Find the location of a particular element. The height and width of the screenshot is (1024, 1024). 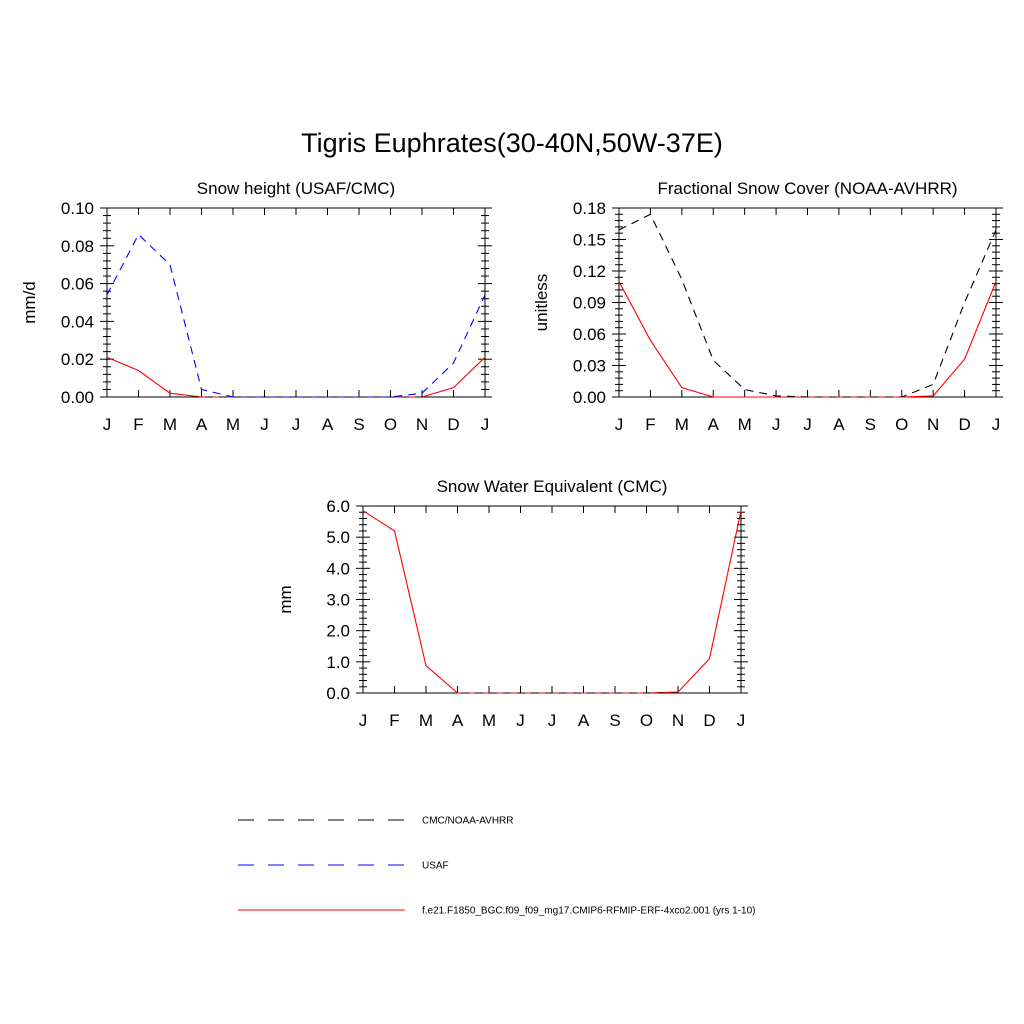

y-axis-label: unitless is located at coordinates (541, 303).